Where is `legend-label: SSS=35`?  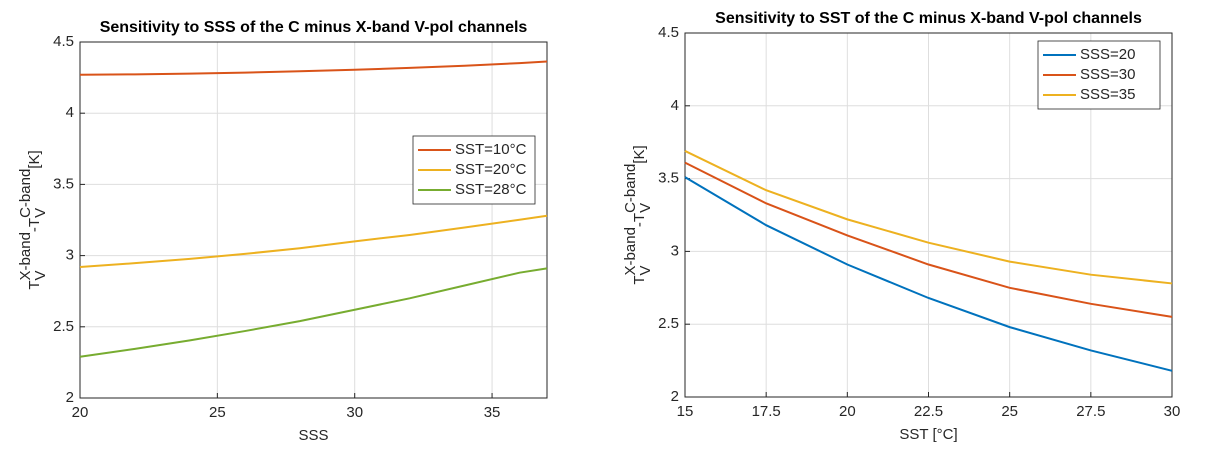 legend-label: SSS=35 is located at coordinates (1107, 94).